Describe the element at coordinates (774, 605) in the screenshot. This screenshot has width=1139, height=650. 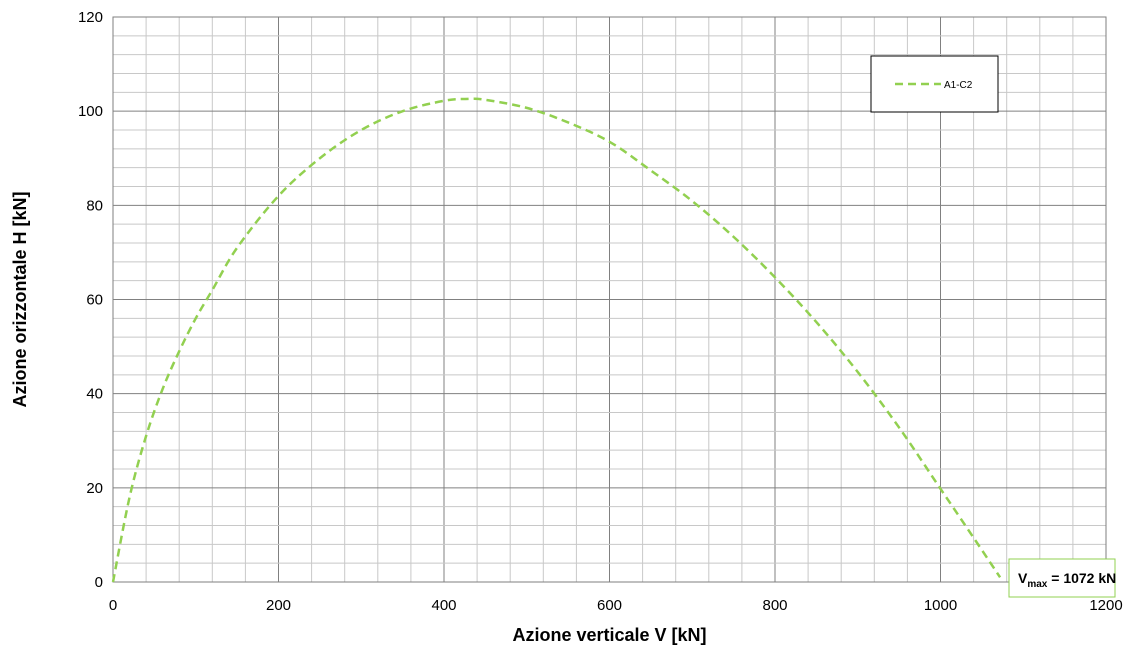
I see `x-tick-label: 800` at that location.